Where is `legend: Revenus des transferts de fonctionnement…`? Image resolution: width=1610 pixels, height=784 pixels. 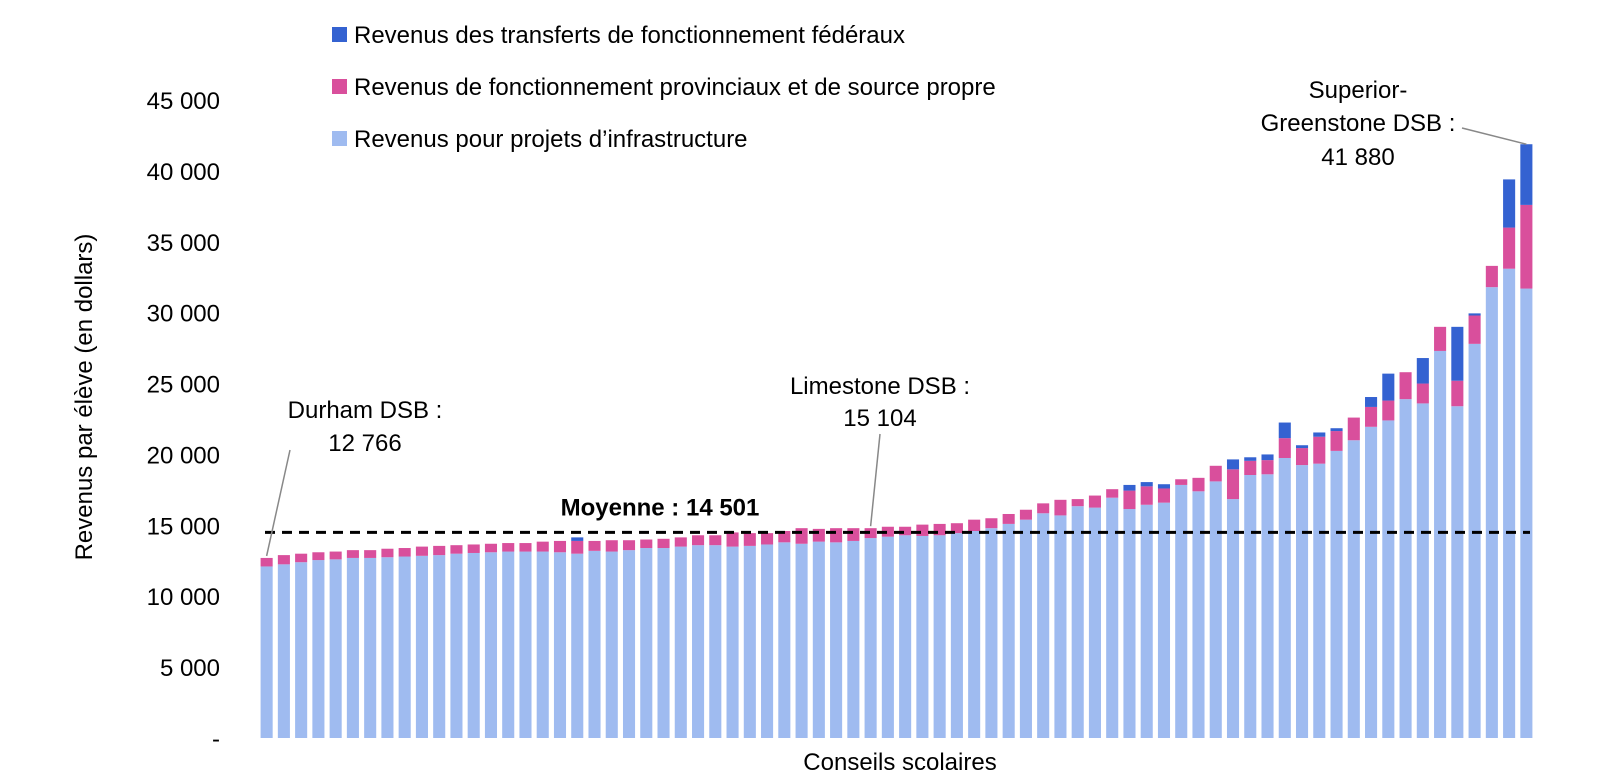
legend: Revenus des transferts de fonctionnement… is located at coordinates (664, 87).